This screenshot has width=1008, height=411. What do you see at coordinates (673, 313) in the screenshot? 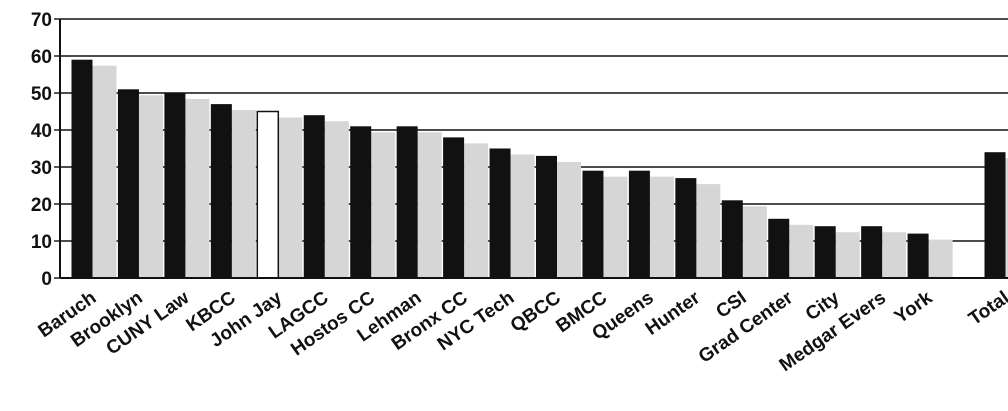
I see `x-category-label: Hunter` at bounding box center [673, 313].